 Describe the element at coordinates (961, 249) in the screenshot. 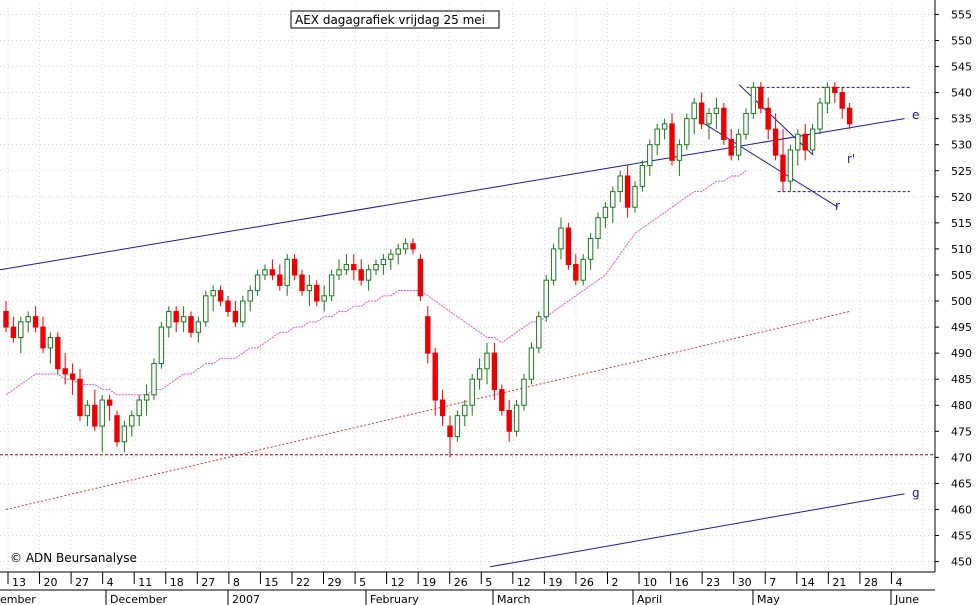

I see `y-tick-label: 510` at that location.